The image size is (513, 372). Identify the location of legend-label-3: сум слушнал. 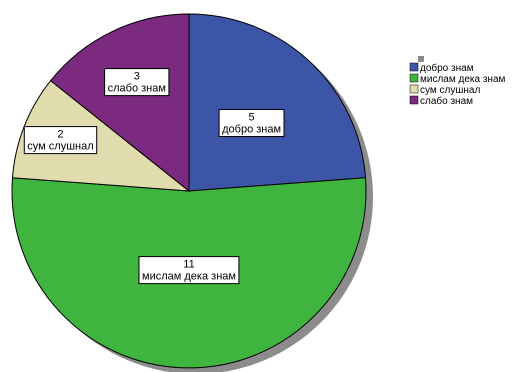
(450, 90).